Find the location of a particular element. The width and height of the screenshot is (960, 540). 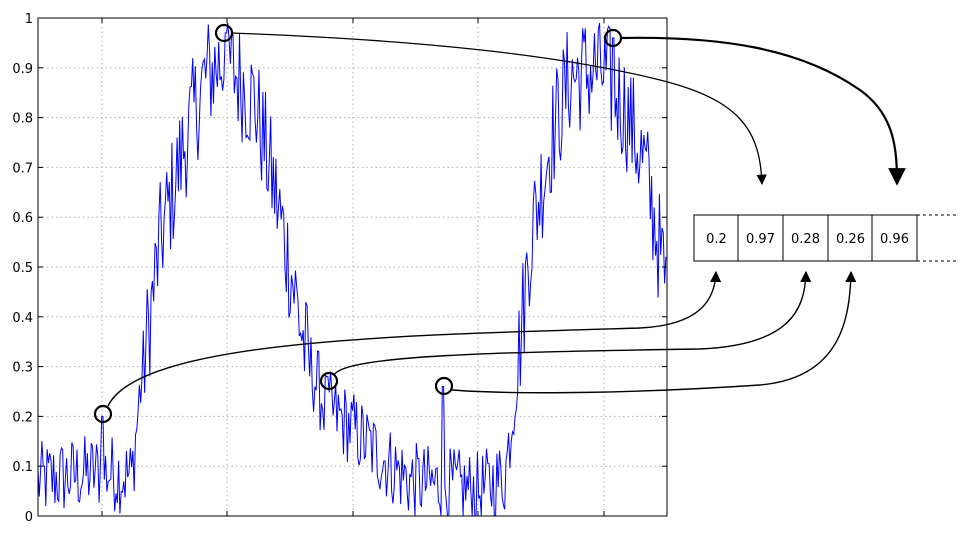

buffer-cell-value-4: 0.96 is located at coordinates (894, 239).